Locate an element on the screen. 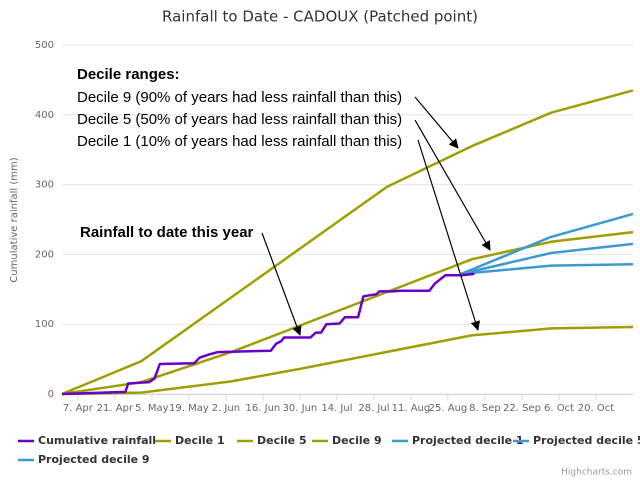 Image resolution: width=640 pixels, height=480 pixels. y-tick-label: 200 is located at coordinates (44, 254).